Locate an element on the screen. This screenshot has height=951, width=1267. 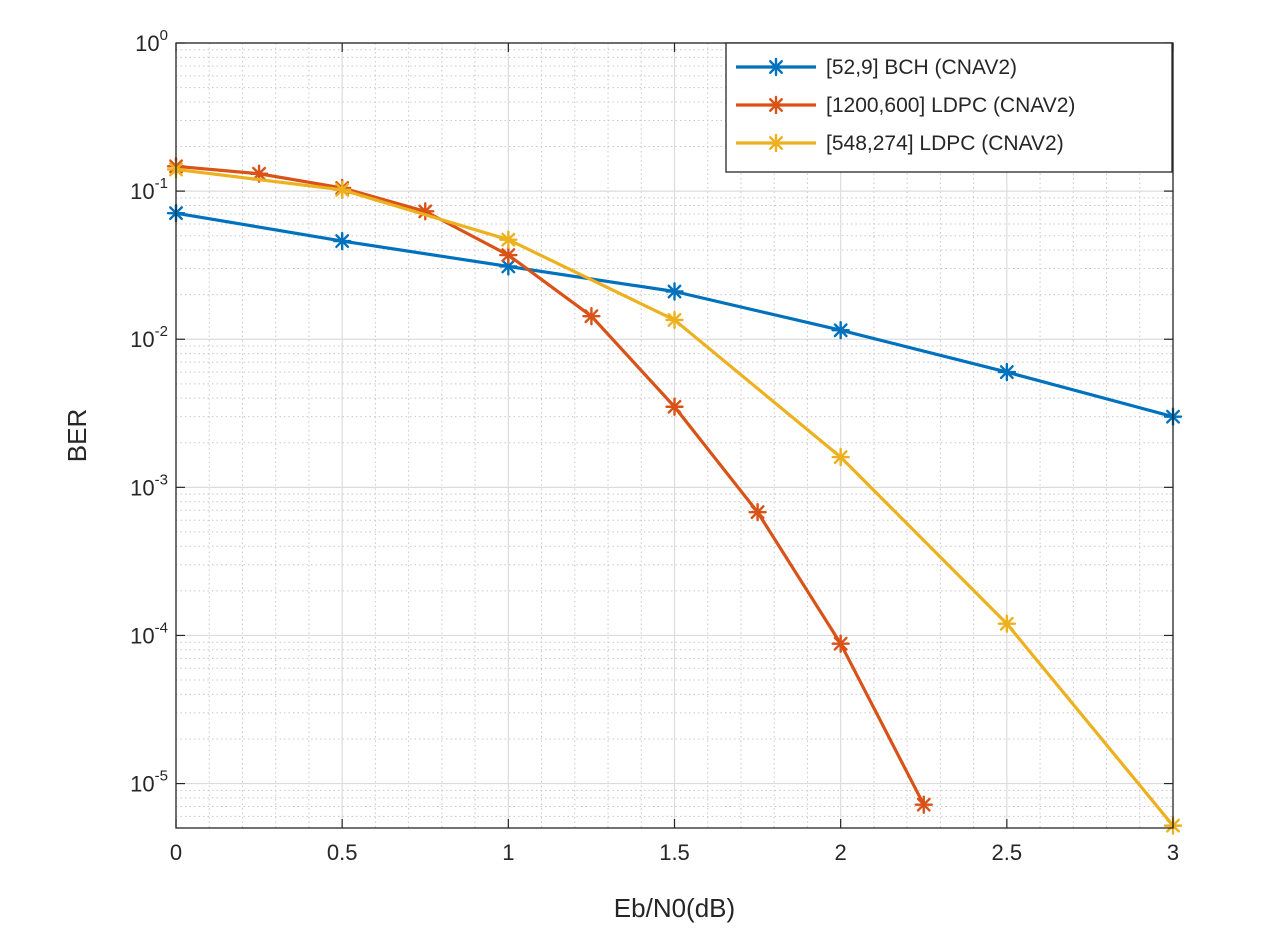
y-tick-label: 10⁻³ is located at coordinates (149, 485).